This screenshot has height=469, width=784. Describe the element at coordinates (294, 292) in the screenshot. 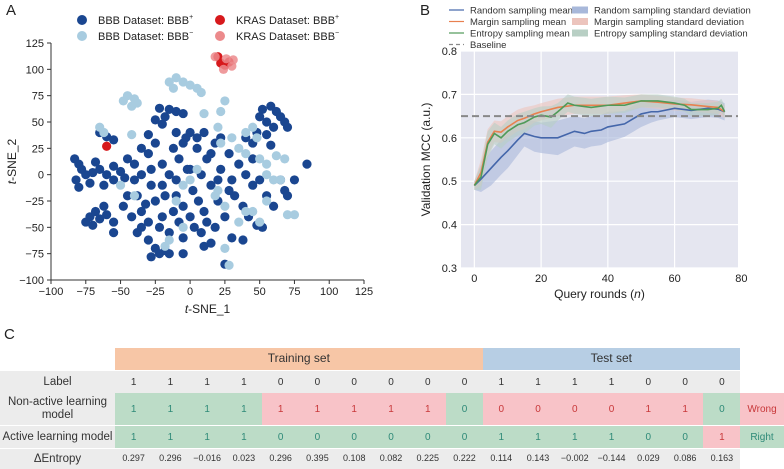

I see `x-tick-label: 75` at that location.